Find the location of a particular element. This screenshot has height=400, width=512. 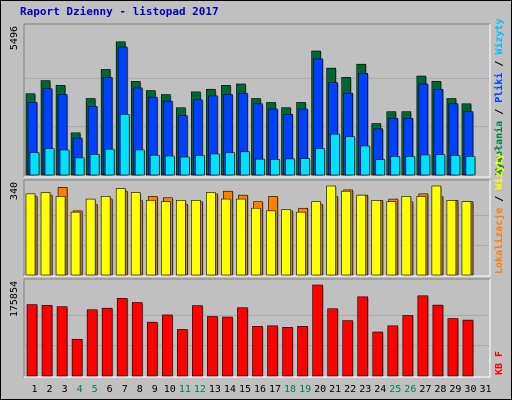

x-tick-label-day-26: 26 is located at coordinates (410, 389).